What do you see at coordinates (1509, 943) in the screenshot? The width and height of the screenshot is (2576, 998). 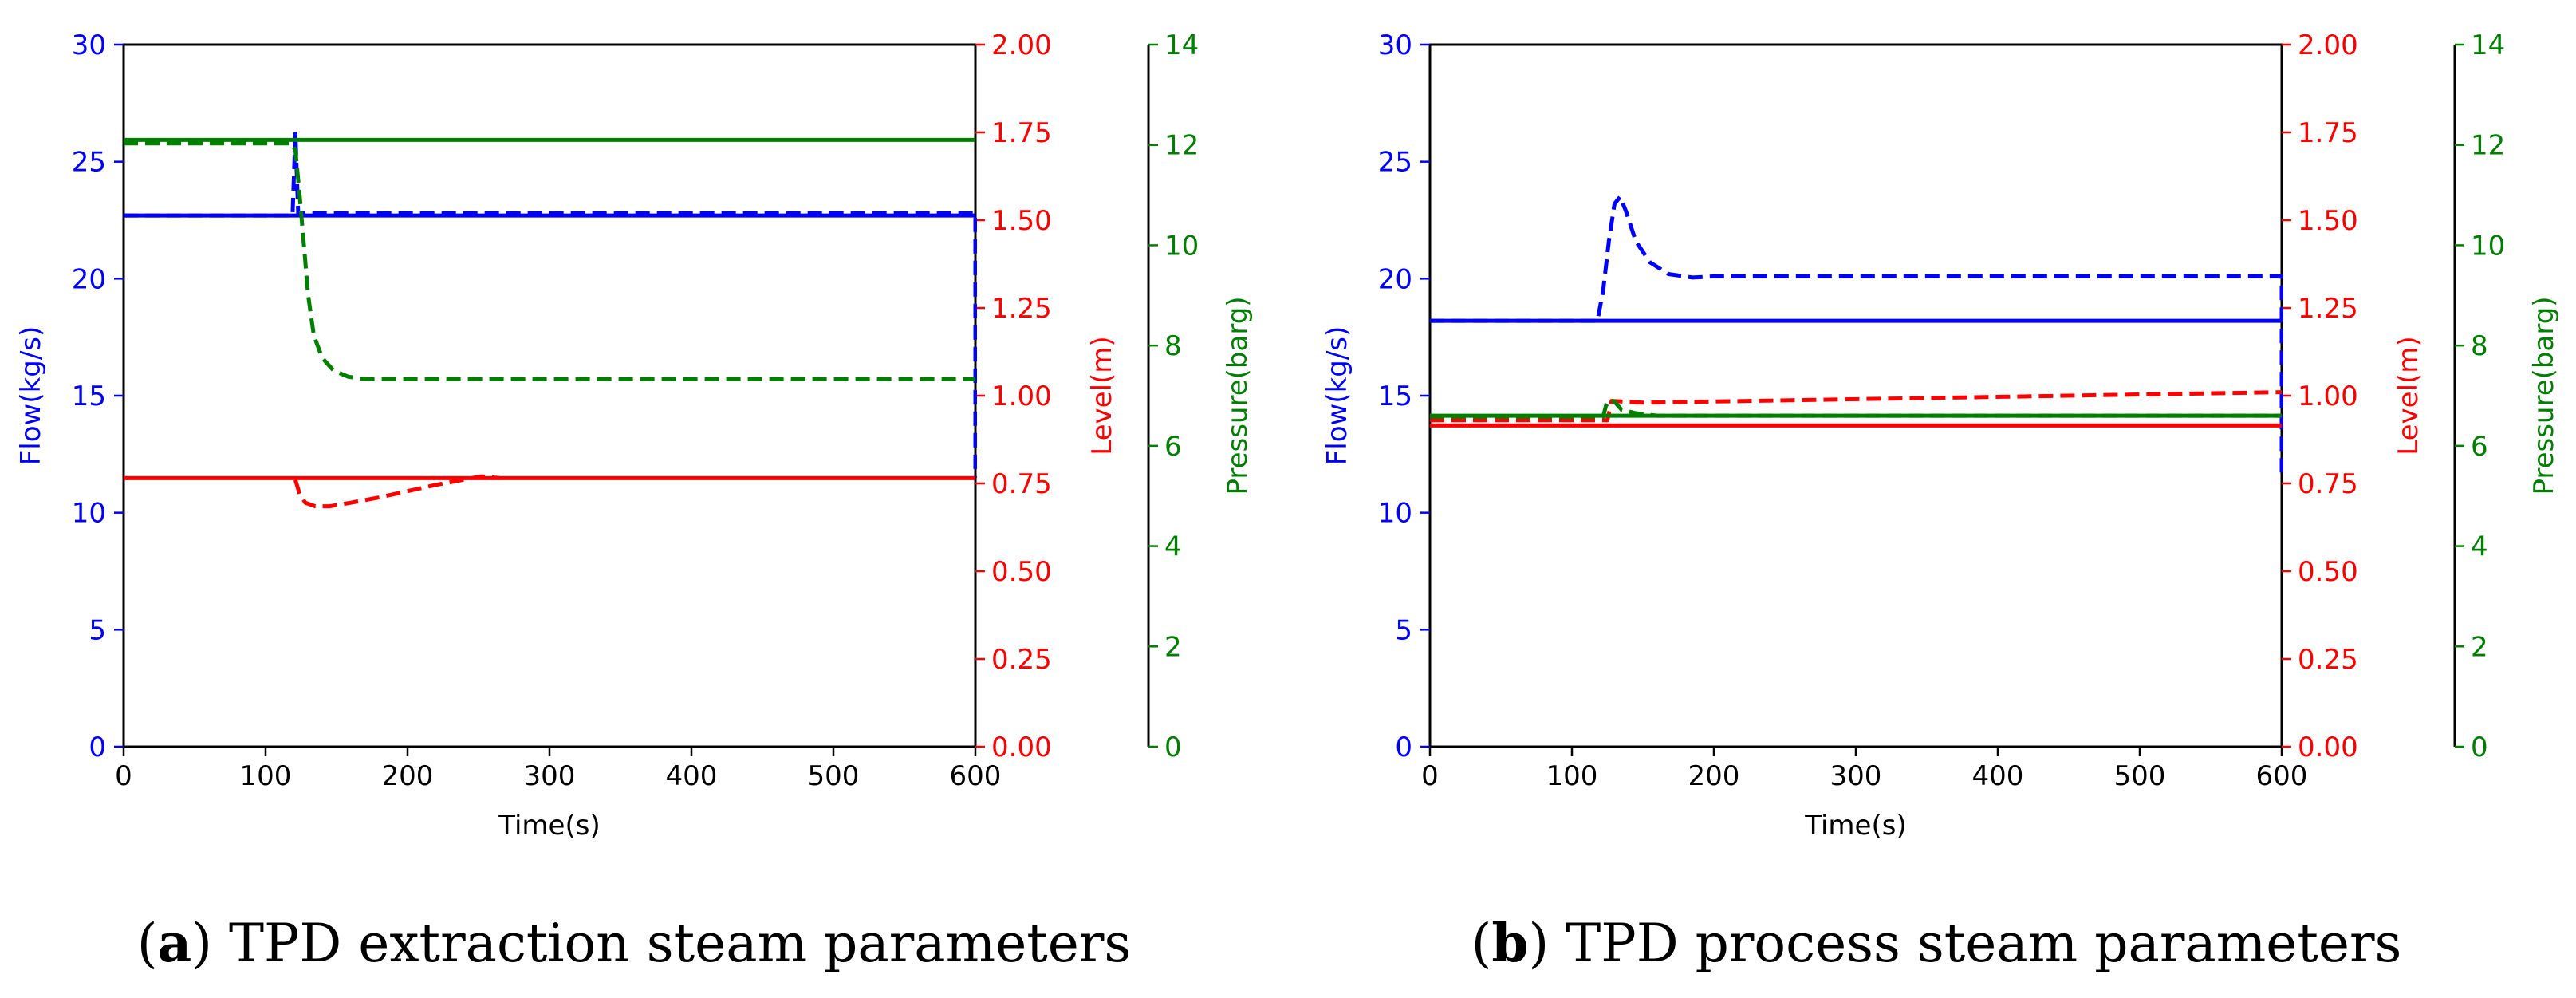 I see `caption-letter: b` at bounding box center [1509, 943].